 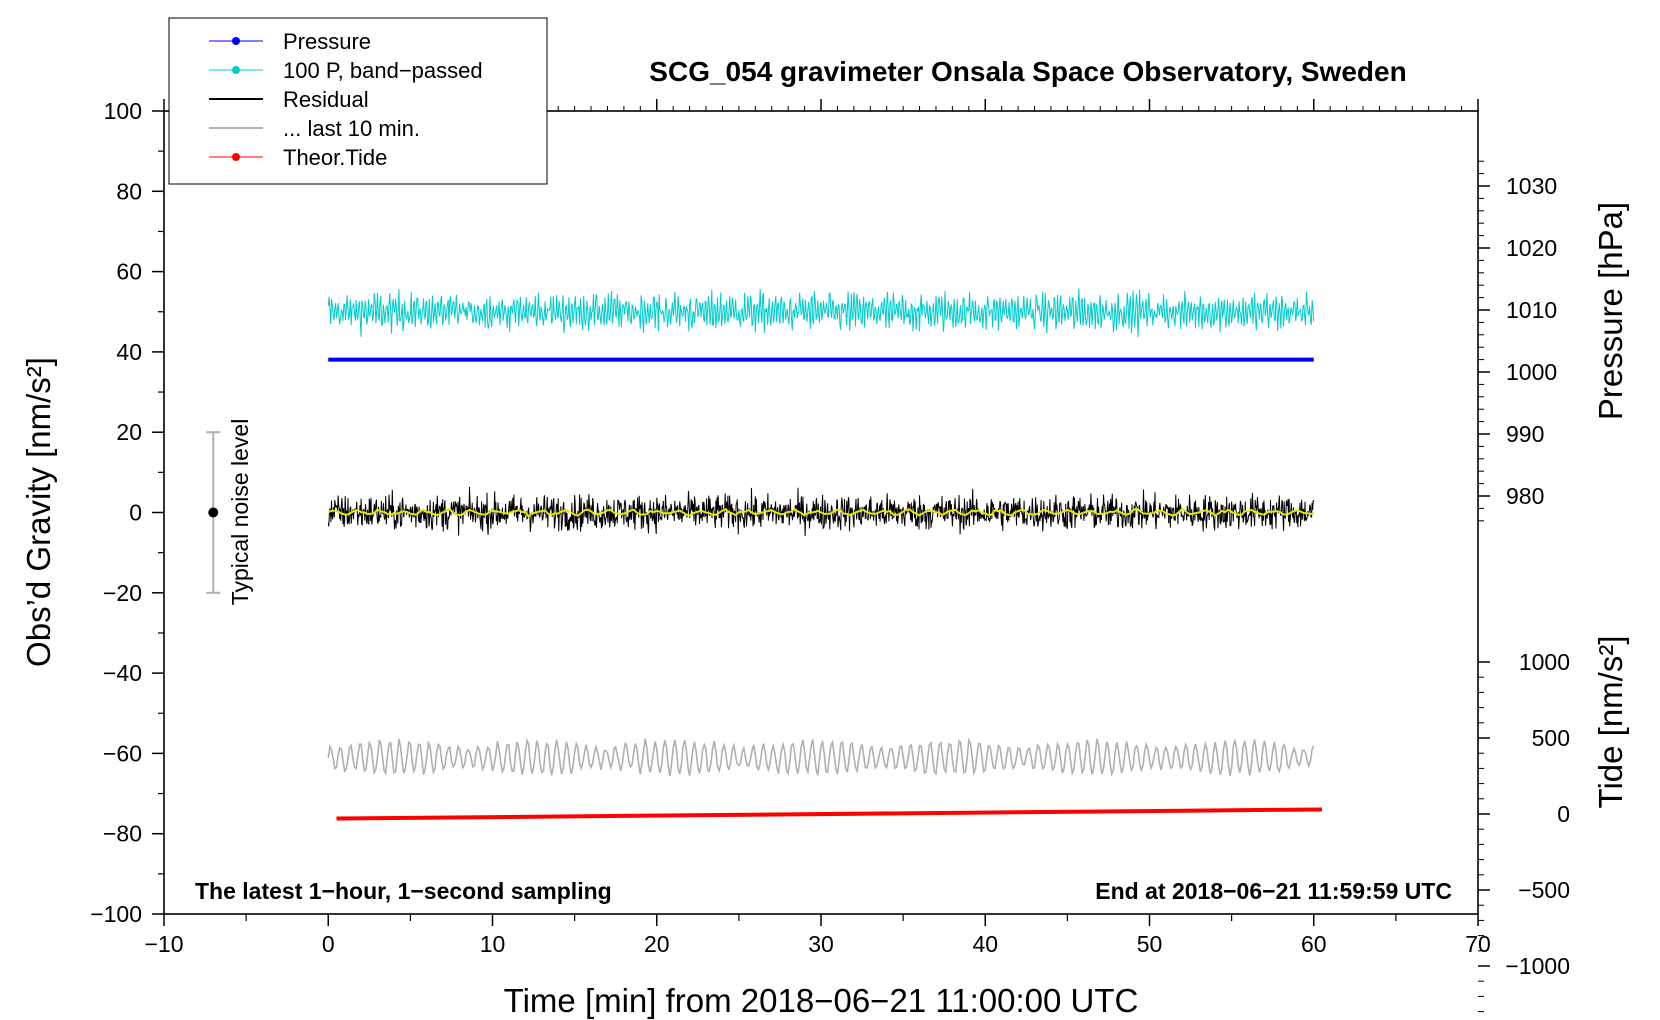 I want to click on x-axis-title: Time [min] from 2018−06−21 11:00:00 UTC, so click(x=821, y=1000).